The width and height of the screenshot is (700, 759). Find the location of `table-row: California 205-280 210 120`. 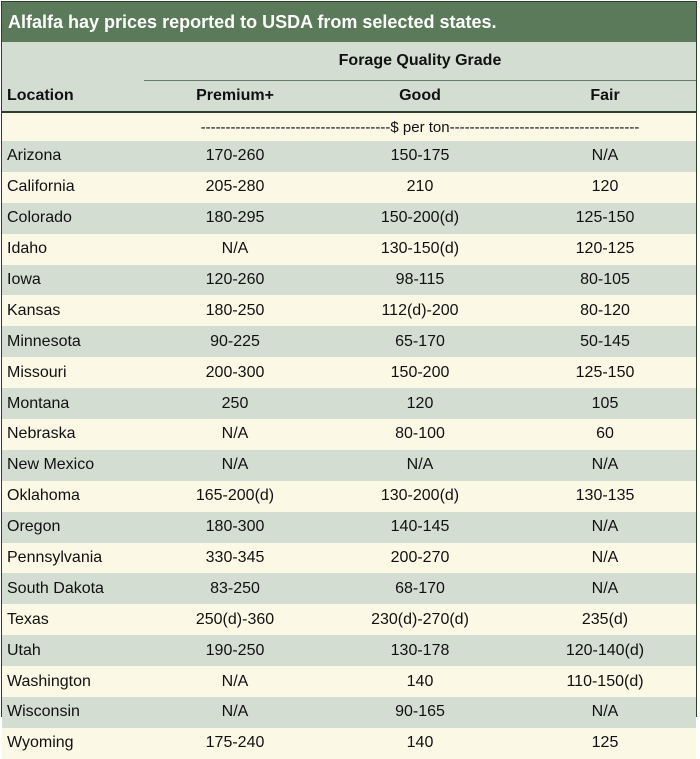

table-row: California 205-280 210 120 is located at coordinates (349, 187).